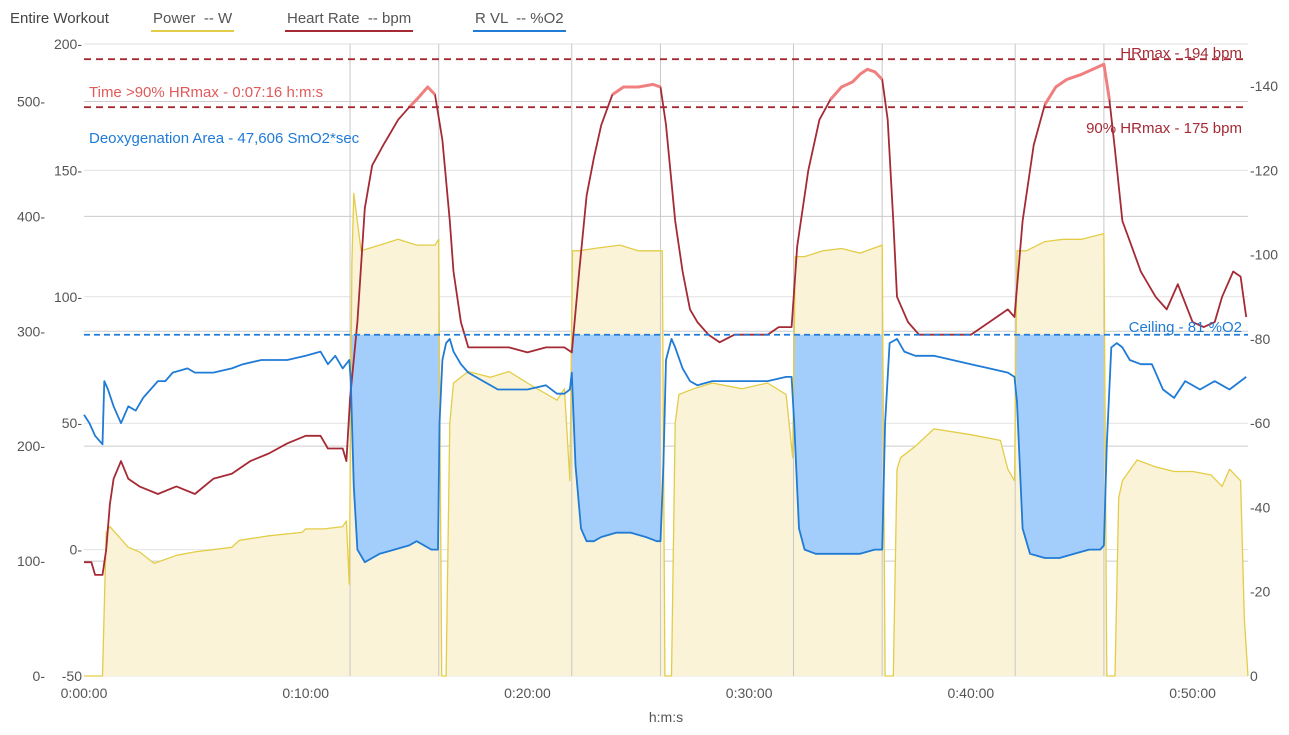  I want to click on heart-rate-axis-tick: -50, so click(72, 676).